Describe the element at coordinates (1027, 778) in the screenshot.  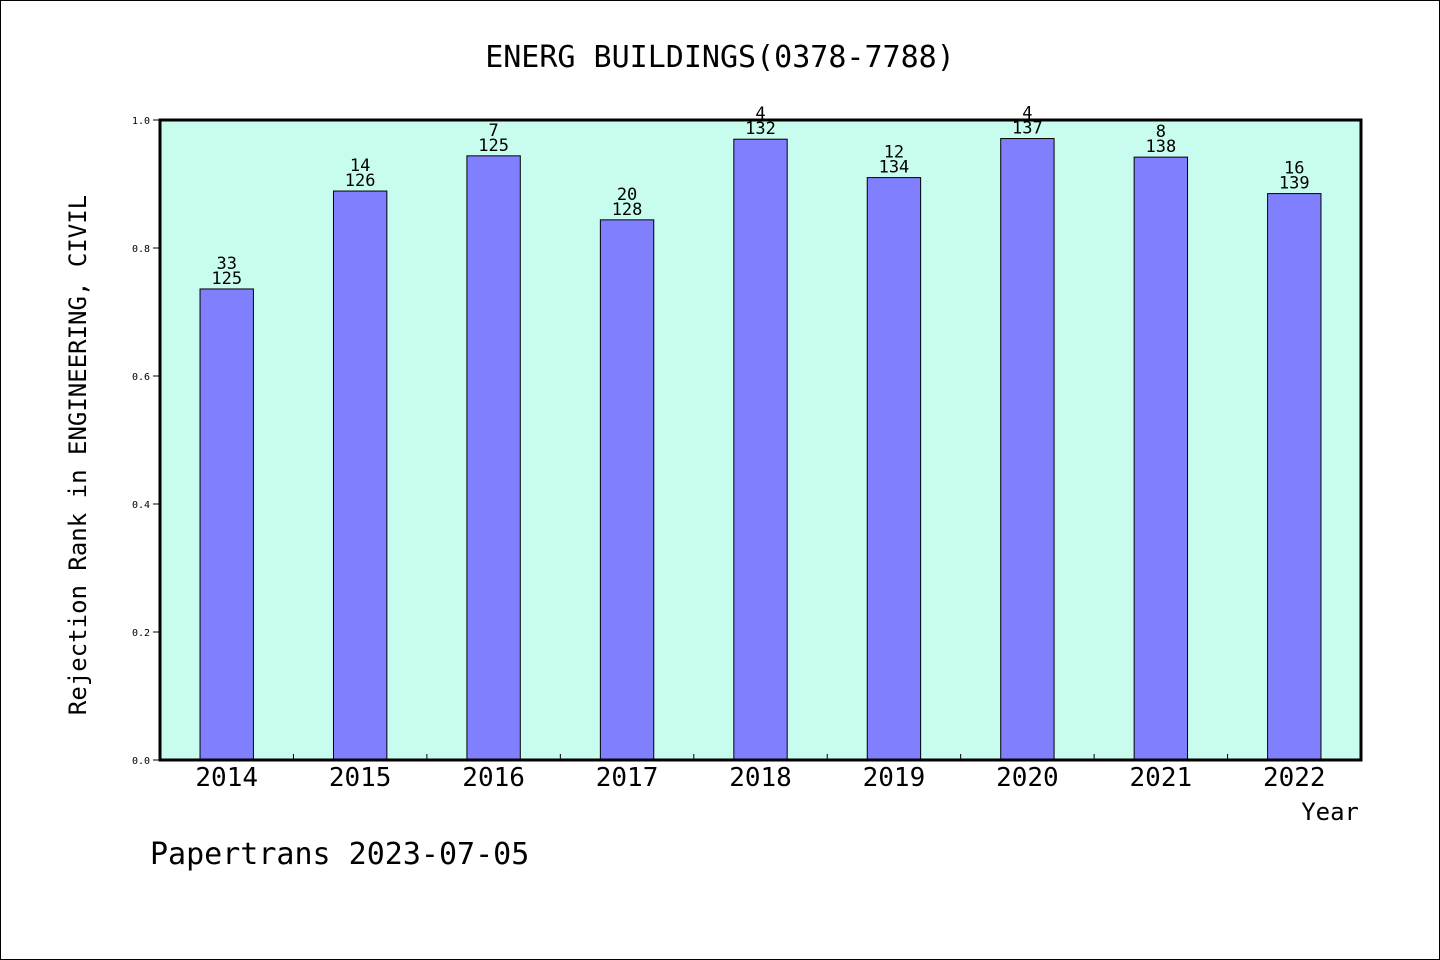
I see `x-tick-label: 2020` at that location.